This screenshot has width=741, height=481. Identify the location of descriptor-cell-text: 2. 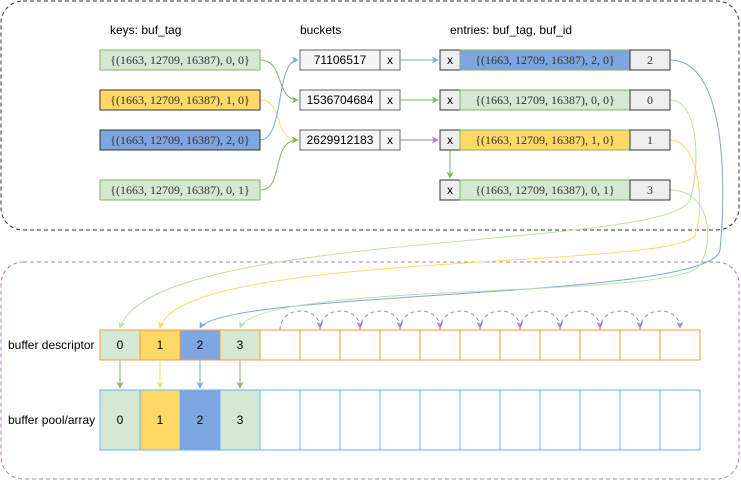
(200, 345).